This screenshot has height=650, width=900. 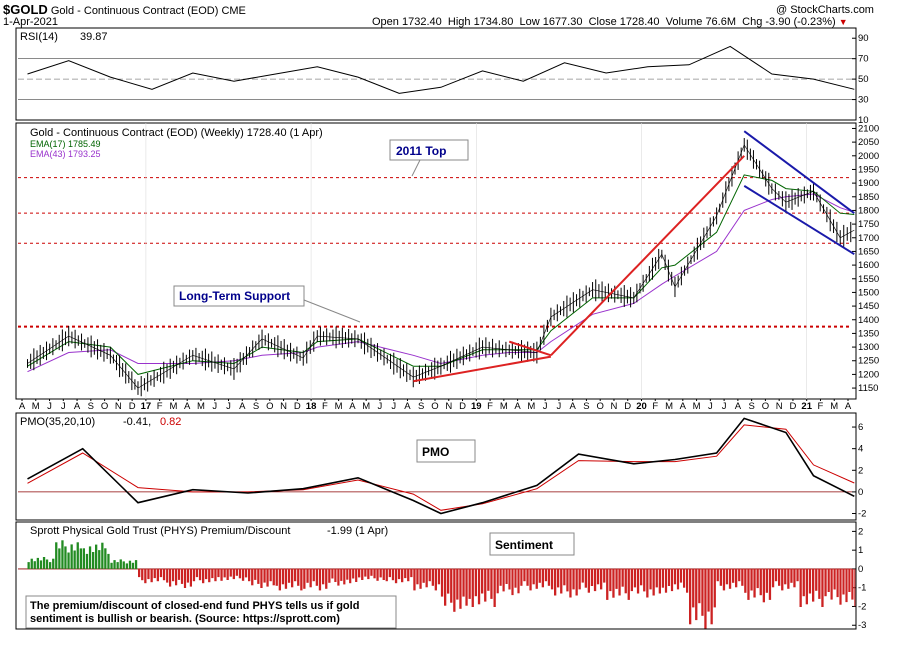 I want to click on price-tick-label: 1350, so click(x=868, y=333).